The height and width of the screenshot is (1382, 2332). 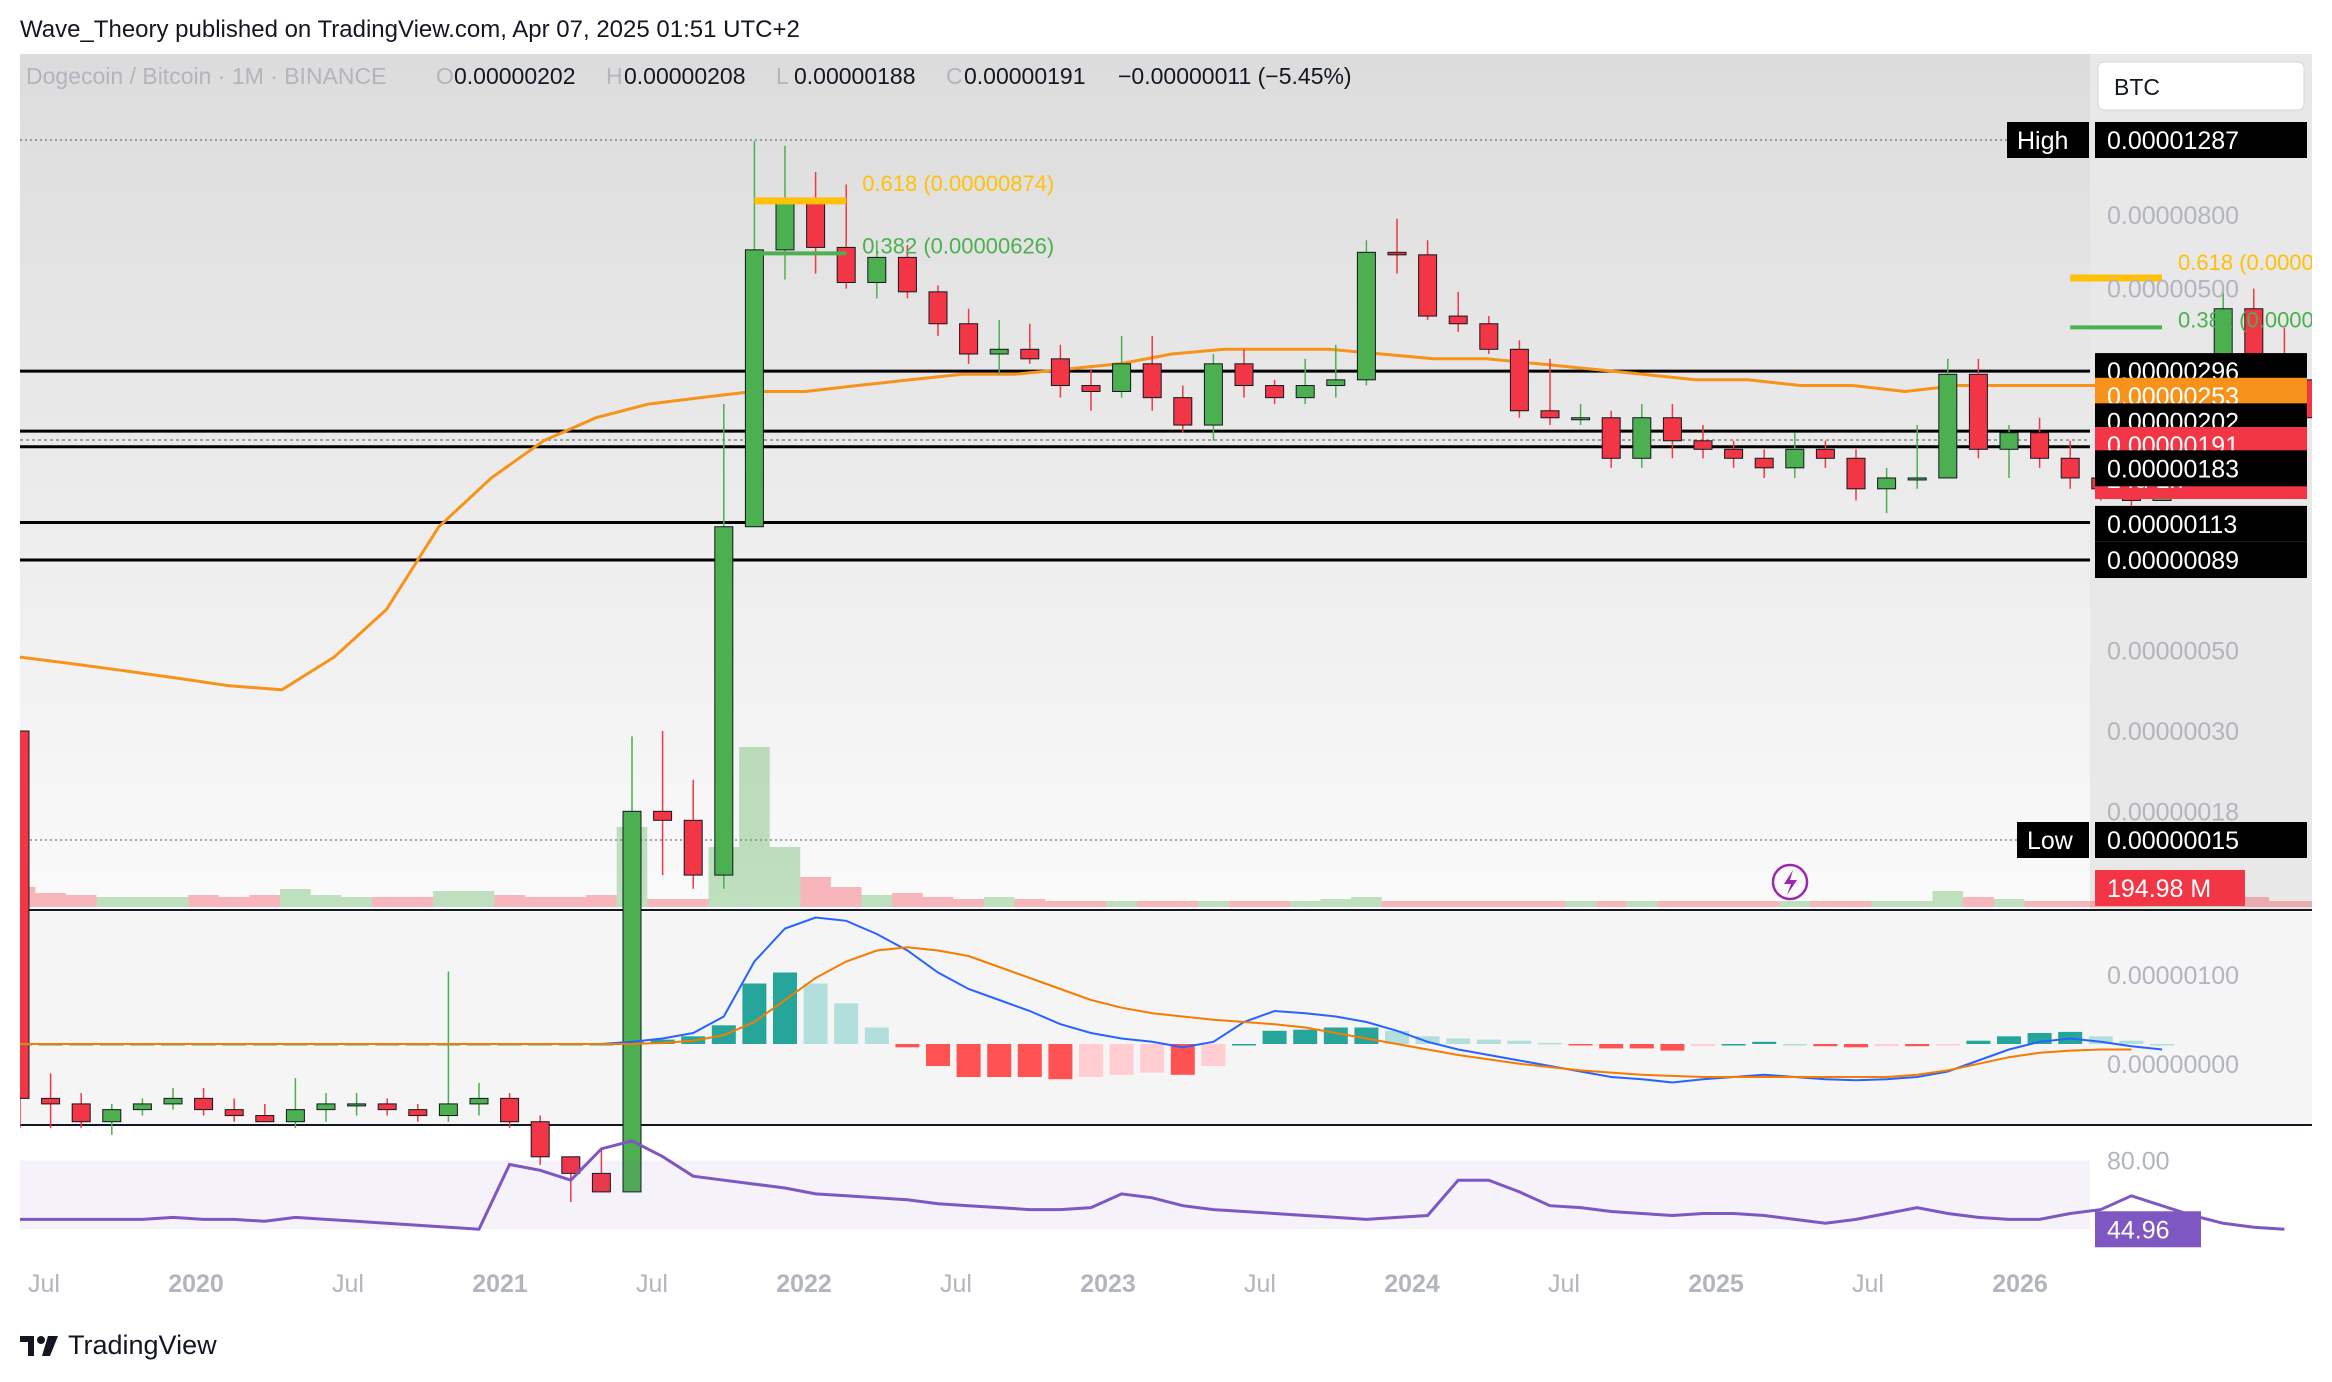 What do you see at coordinates (2245, 262) in the screenshot?
I see `fib-level-label: 0.618 (0.00000535)` at bounding box center [2245, 262].